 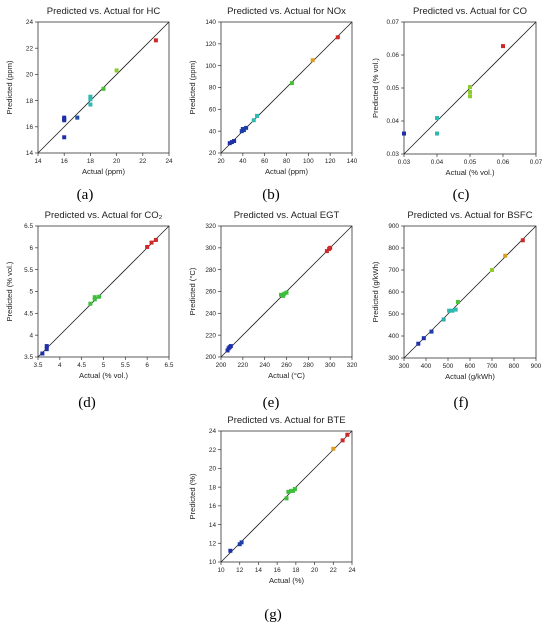 I want to click on y-tick-label: 280, so click(x=210, y=270).